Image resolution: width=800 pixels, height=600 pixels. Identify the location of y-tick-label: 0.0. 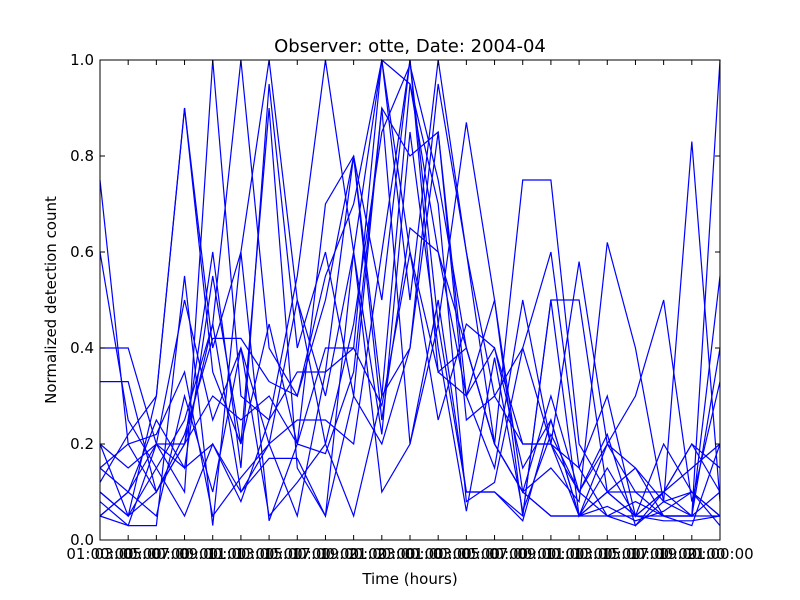
(82, 540).